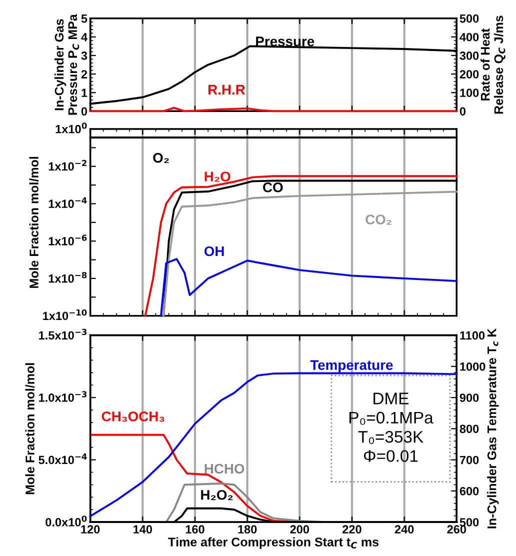 The width and height of the screenshot is (516, 556). I want to click on series-label: OH, so click(214, 251).